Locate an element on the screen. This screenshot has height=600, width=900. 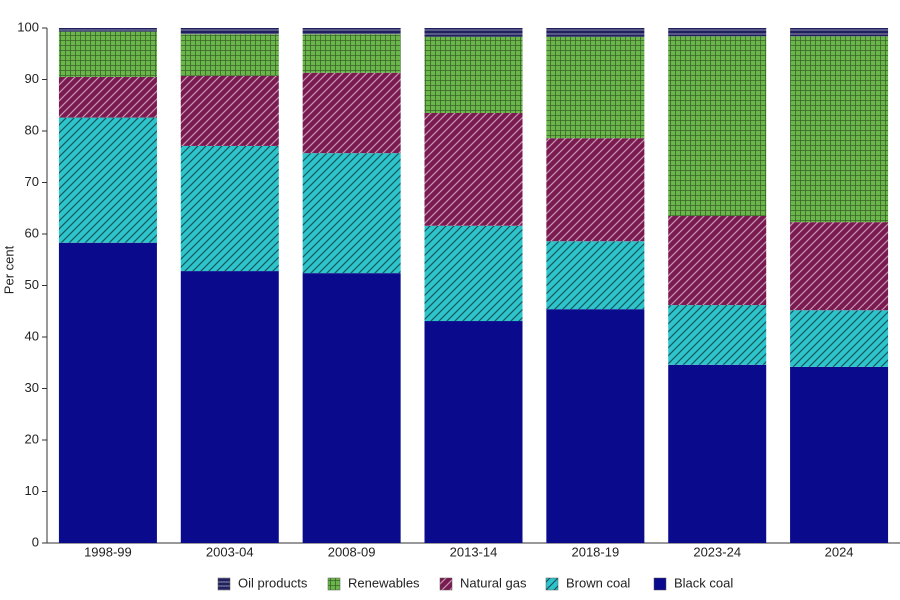
x-tick-label: 2018-19 is located at coordinates (595, 551).